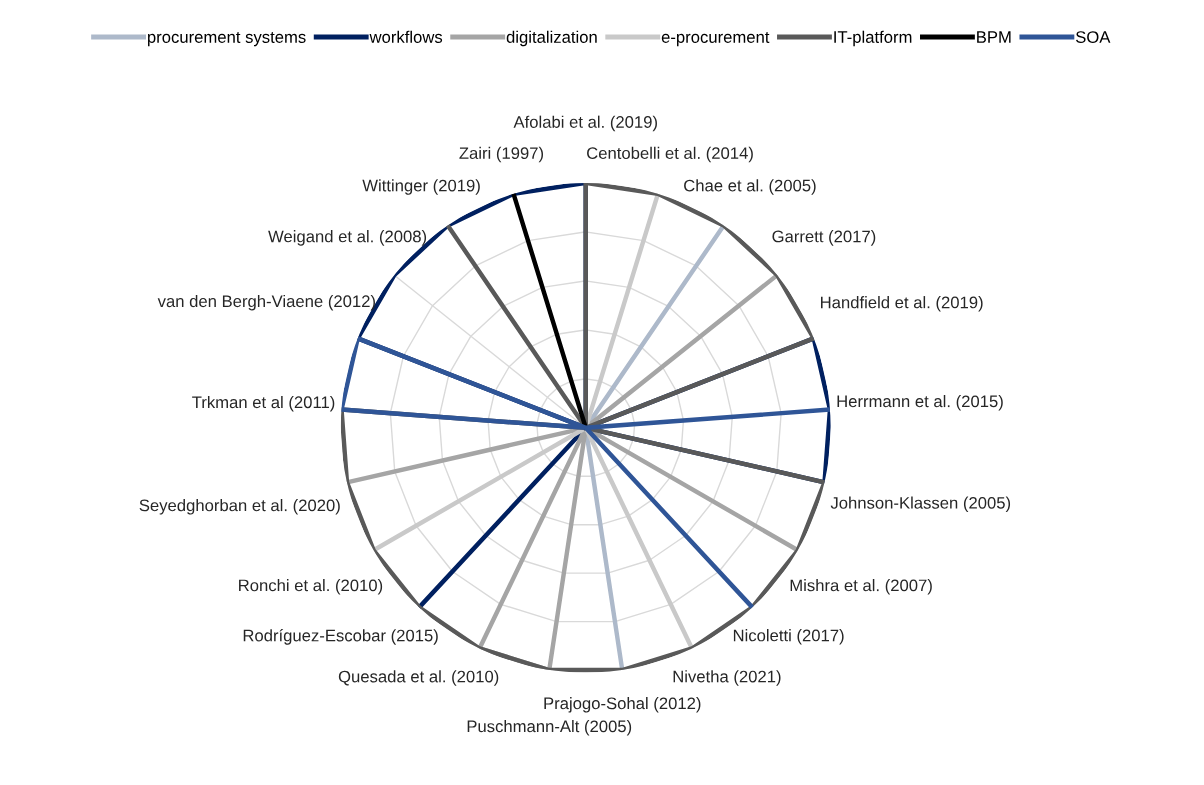  Describe the element at coordinates (501, 154) in the screenshot. I see `spoke-label: Zairi (1997)` at that location.